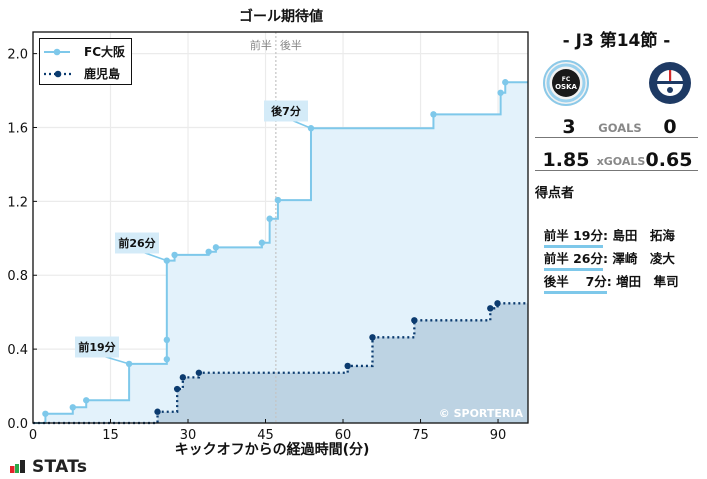 This screenshot has width=707, height=479. What do you see at coordinates (60, 467) in the screenshot?
I see `brand-label: STATs` at bounding box center [60, 467].